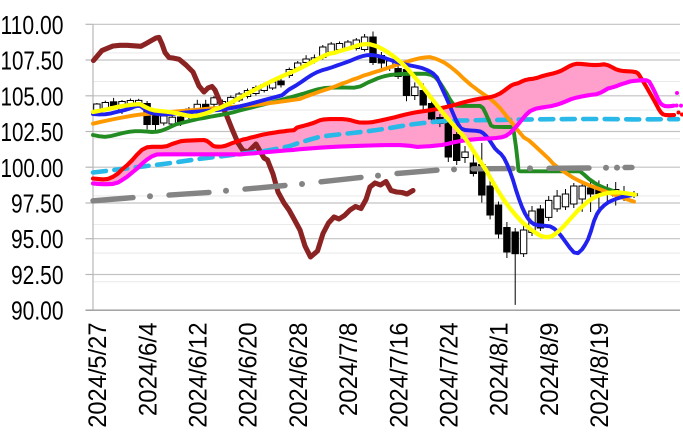  I want to click on svg-text: 95.00, so click(37, 239).